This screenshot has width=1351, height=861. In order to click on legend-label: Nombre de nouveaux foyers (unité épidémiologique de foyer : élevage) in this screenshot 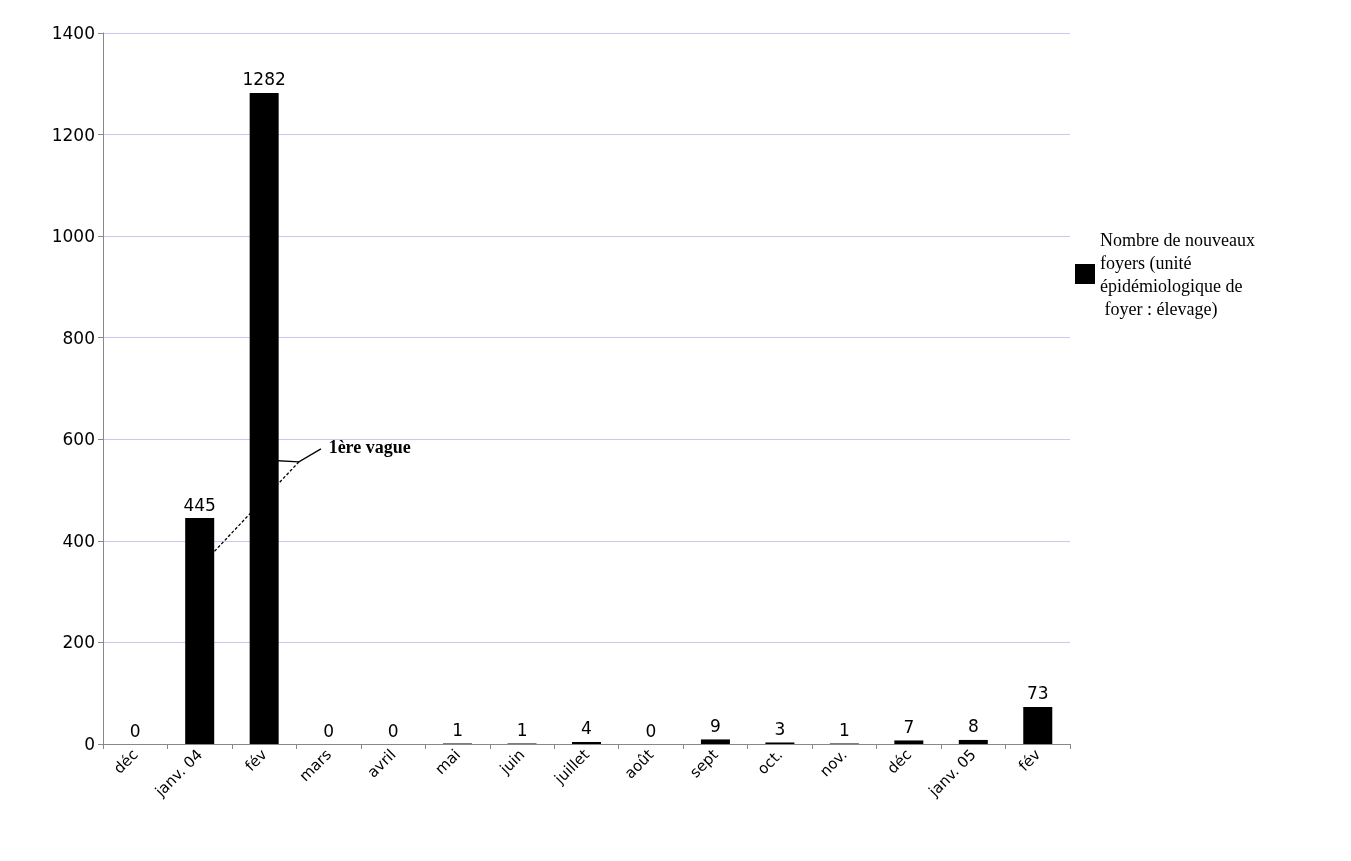, I will do `click(1180, 274)`.